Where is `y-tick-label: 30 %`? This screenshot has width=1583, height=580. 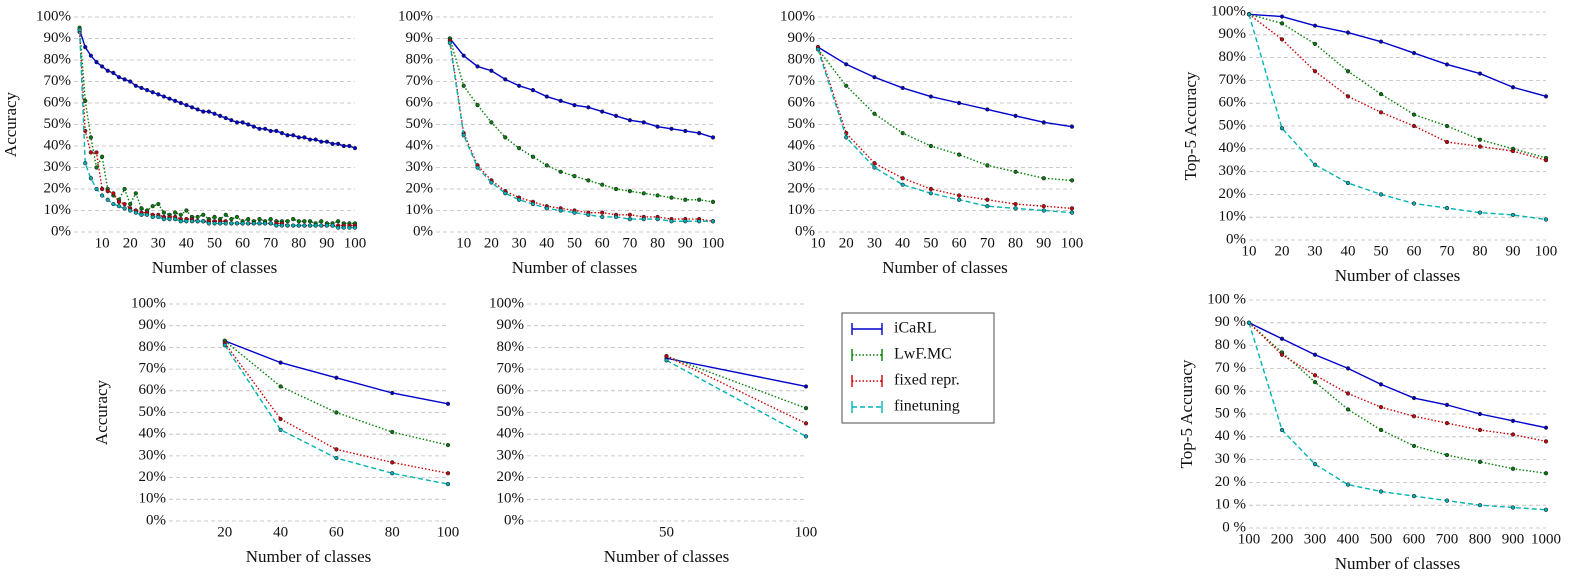
y-tick-label: 30 % is located at coordinates (1230, 459).